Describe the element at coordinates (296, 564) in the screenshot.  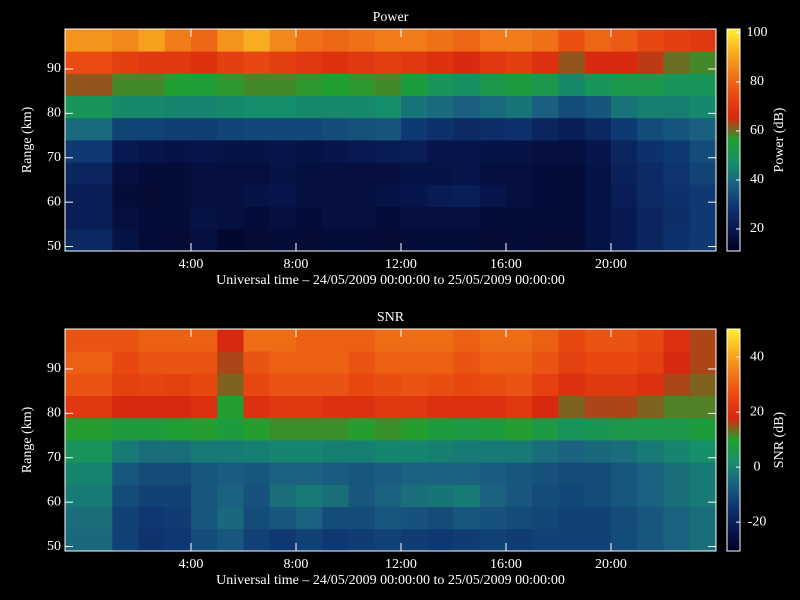
I see `x-tick-label: 8:00` at that location.